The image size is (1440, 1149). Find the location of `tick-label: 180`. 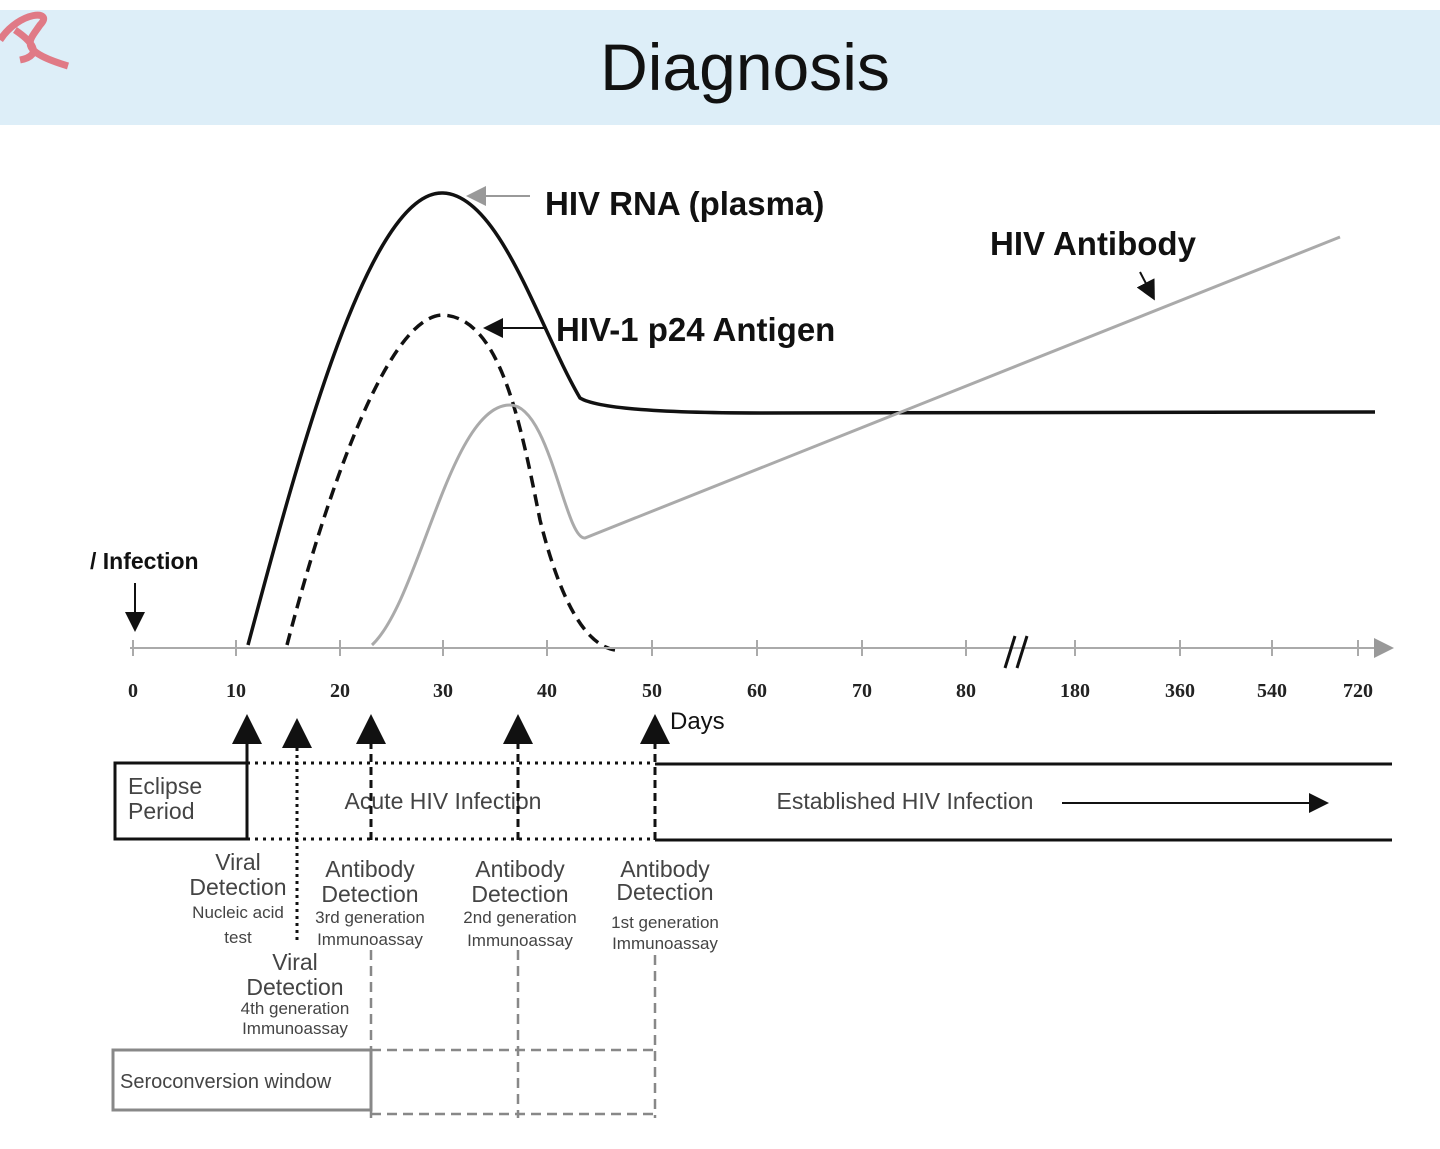

tick-label: 180 is located at coordinates (1075, 691).